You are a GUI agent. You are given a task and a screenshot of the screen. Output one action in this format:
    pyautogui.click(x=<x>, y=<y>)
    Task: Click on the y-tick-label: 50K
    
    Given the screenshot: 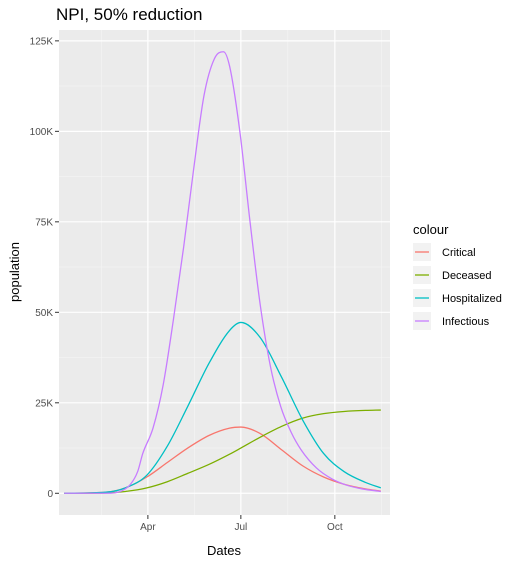 What is the action you would take?
    pyautogui.click(x=44, y=313)
    